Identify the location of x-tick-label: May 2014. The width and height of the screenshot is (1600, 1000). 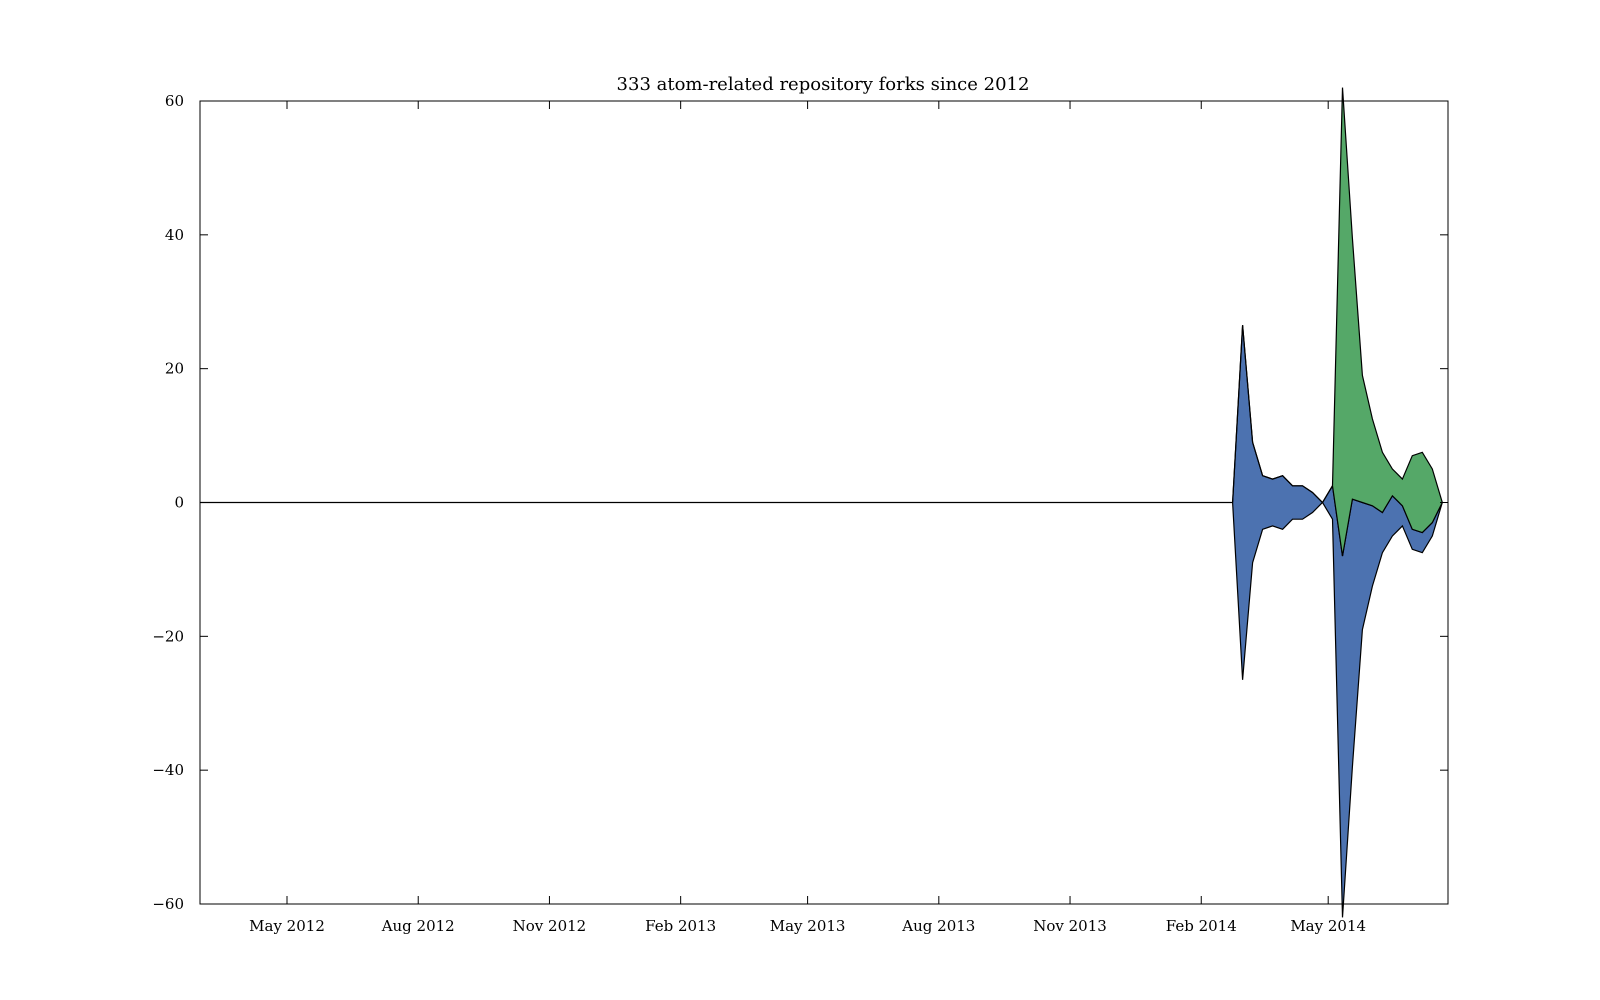
(1328, 926).